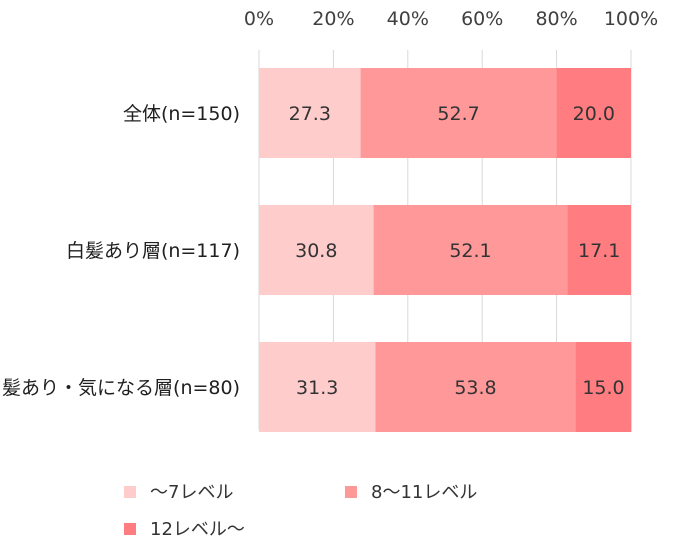 The height and width of the screenshot is (550, 678). I want to click on data-label: 30.8, so click(316, 251).